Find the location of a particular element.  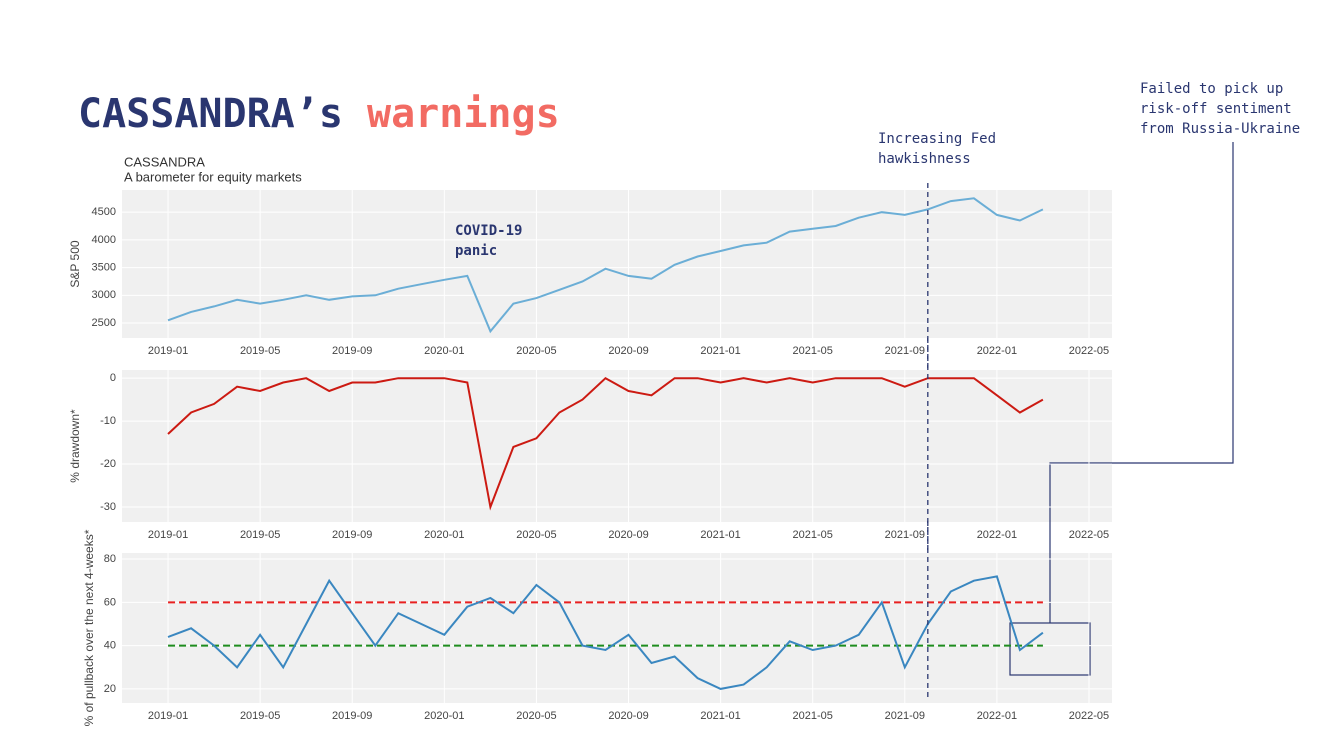

y-tick-label: -10 is located at coordinates (108, 421).